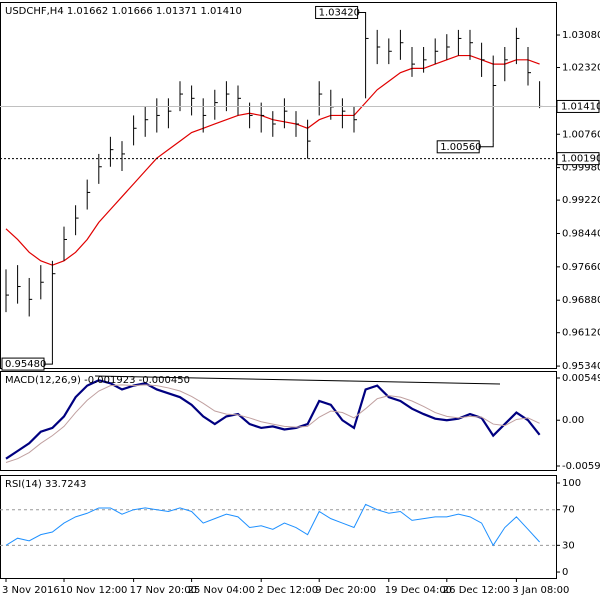 The width and height of the screenshot is (600, 600). I want to click on x-tick-label: 9 Dec 20:00, so click(345, 590).